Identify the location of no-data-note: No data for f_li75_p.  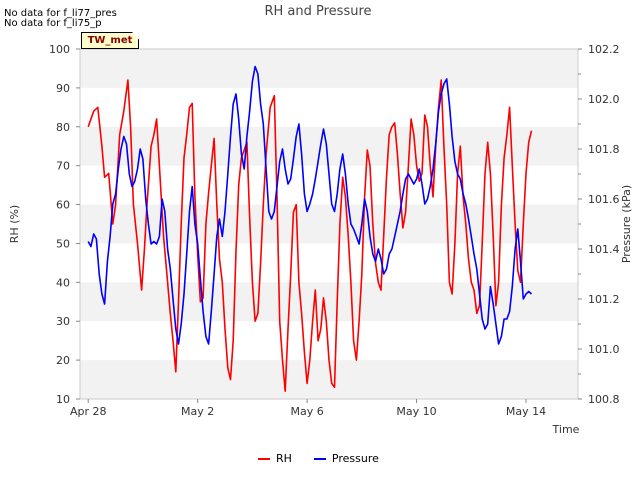
(53, 23).